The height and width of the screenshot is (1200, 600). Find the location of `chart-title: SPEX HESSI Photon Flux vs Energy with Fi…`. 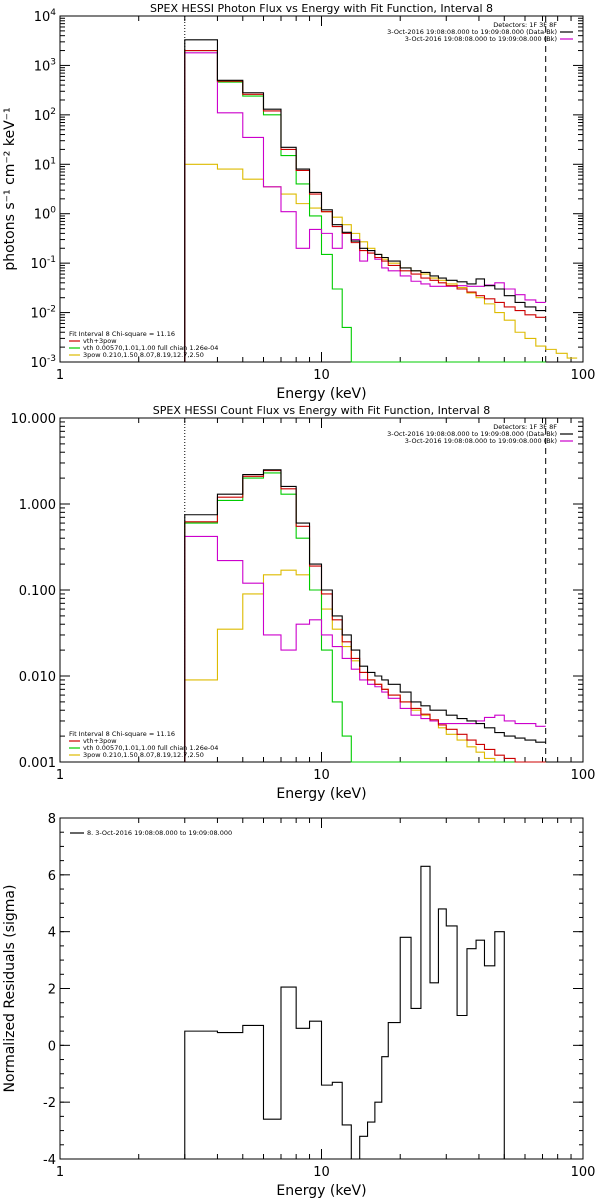

chart-title: SPEX HESSI Photon Flux vs Energy with Fi… is located at coordinates (321, 8).